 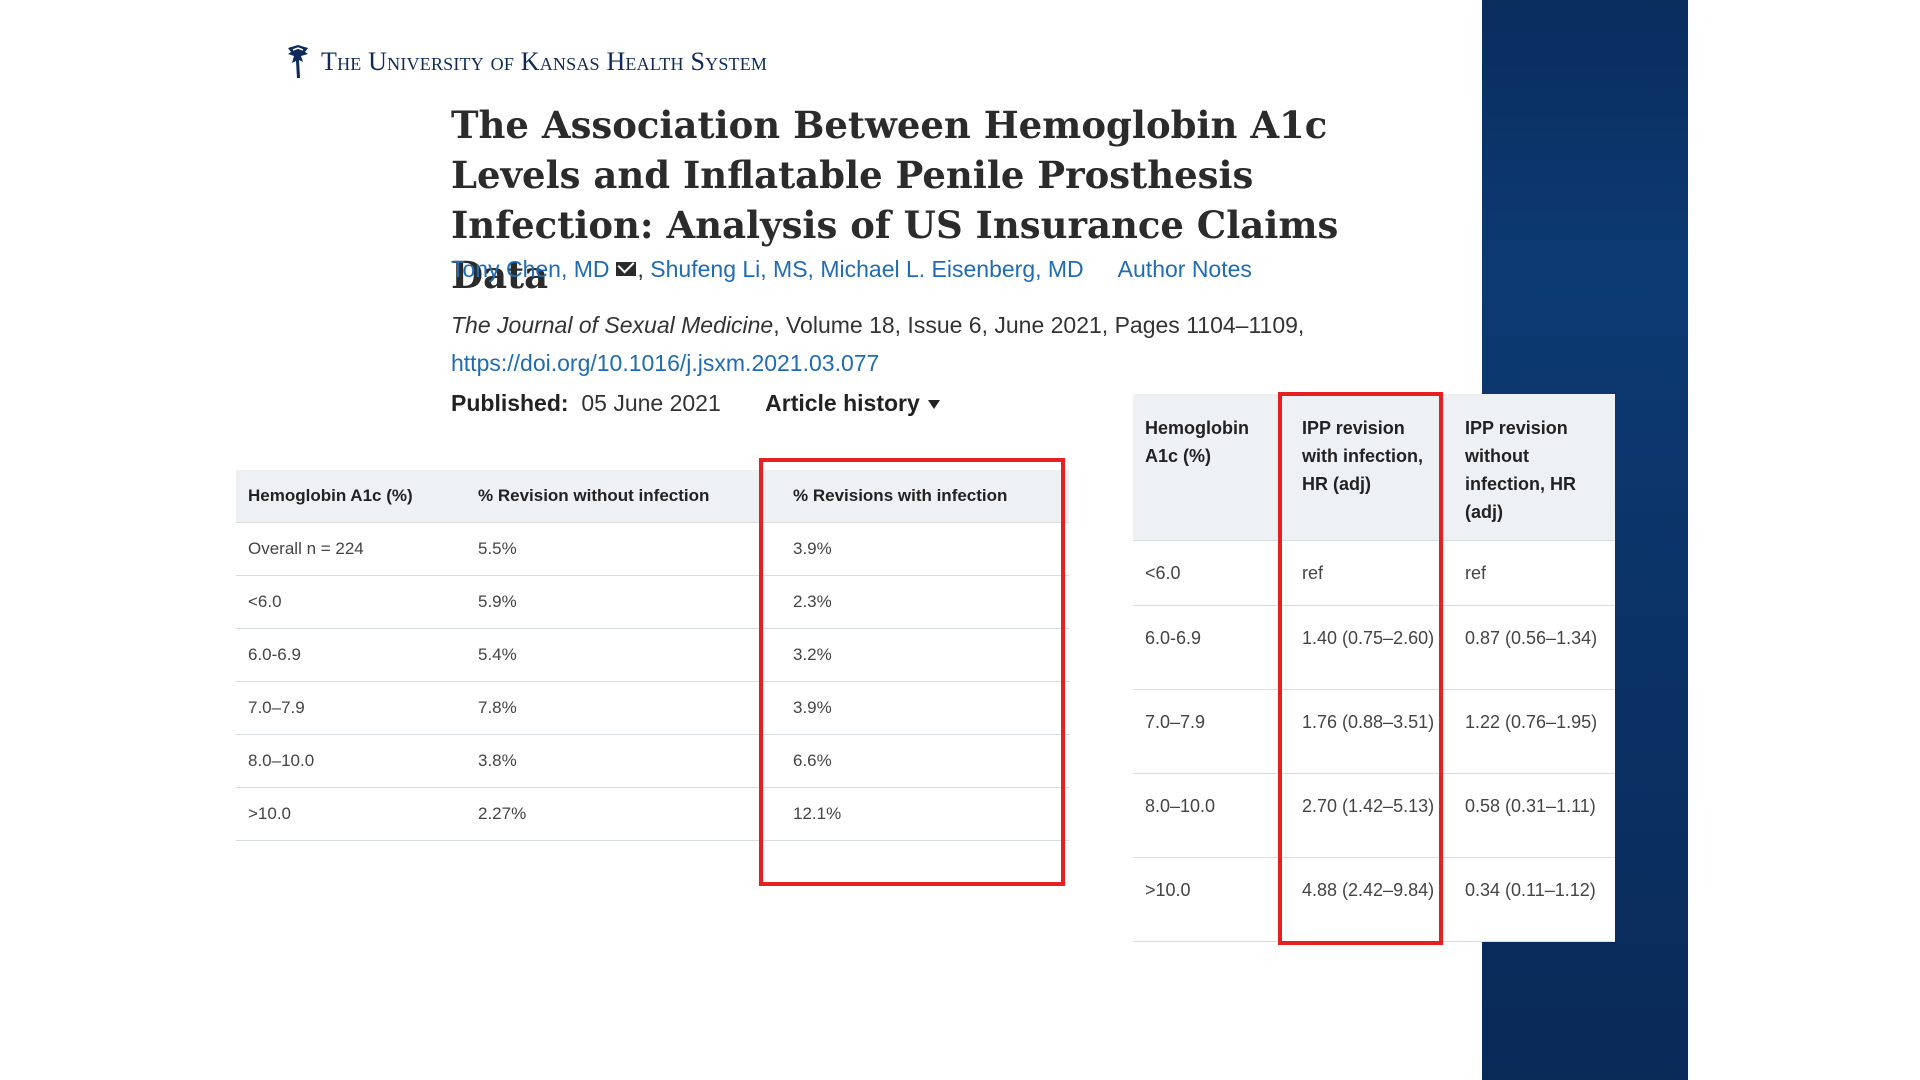 What do you see at coordinates (925, 496) in the screenshot?
I see `column-header: % Revisions with infection` at bounding box center [925, 496].